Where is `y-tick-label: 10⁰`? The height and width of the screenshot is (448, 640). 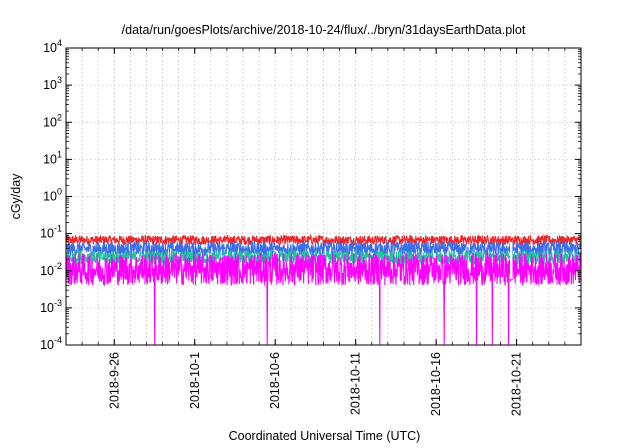 y-tick-label: 10⁰ is located at coordinates (52, 195).